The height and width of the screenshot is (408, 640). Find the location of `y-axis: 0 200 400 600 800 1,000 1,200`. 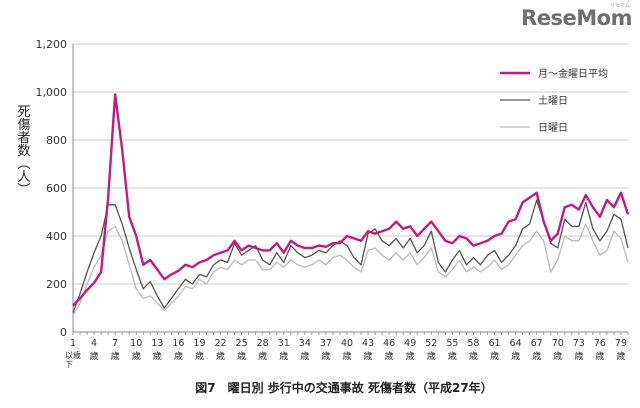

y-axis: 0 200 400 600 800 1,000 1,200 is located at coordinates (55, 188).